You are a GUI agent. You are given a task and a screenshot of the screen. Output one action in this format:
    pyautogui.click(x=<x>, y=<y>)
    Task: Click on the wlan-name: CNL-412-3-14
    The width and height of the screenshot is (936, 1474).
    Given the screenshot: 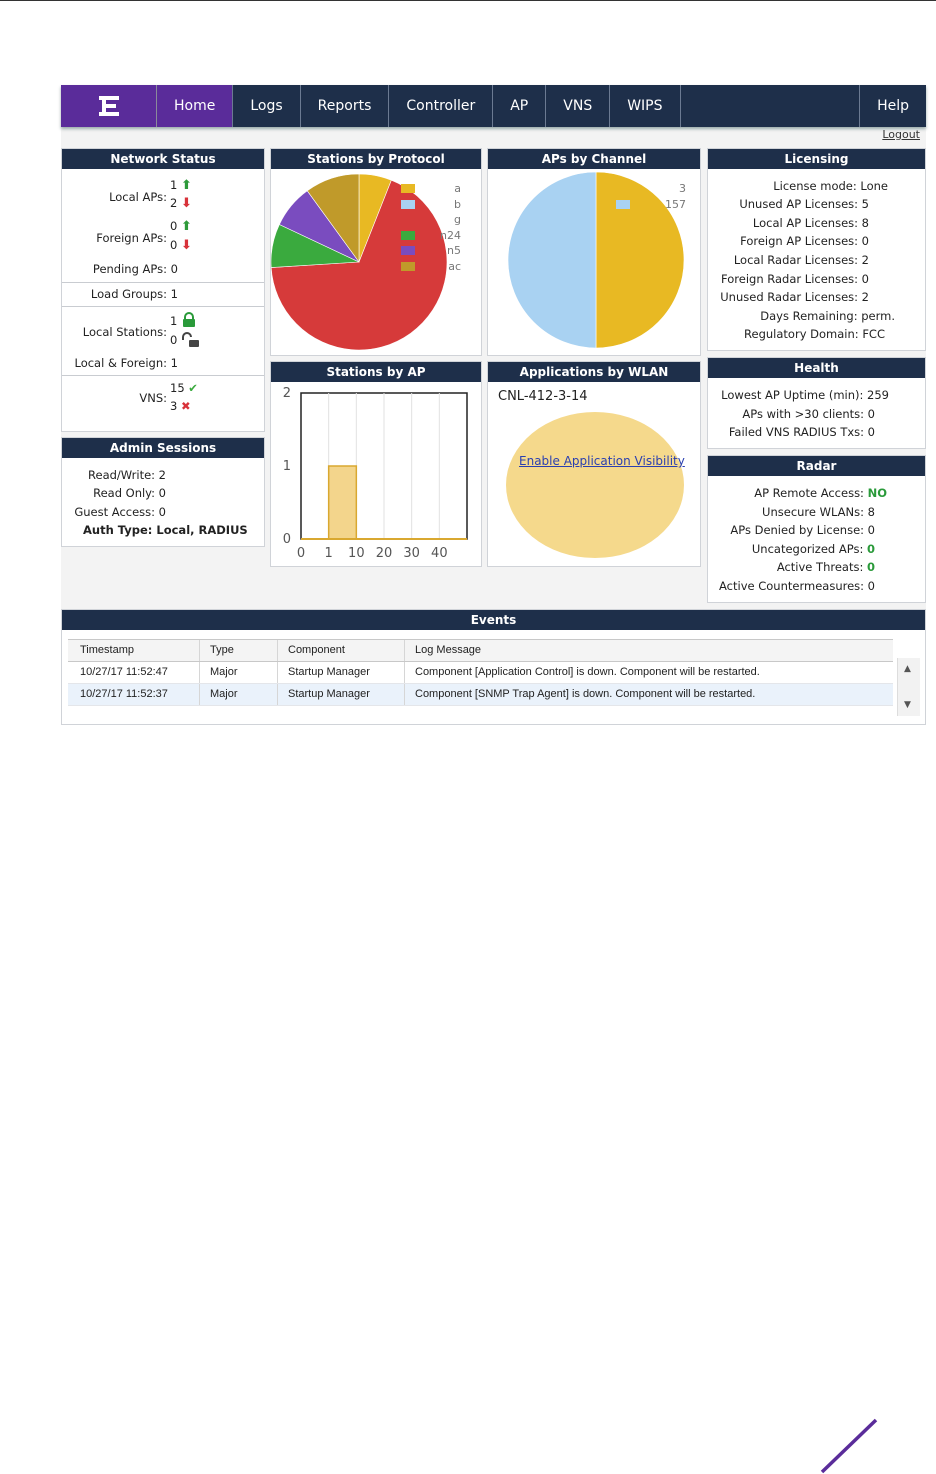 What is the action you would take?
    pyautogui.click(x=543, y=396)
    